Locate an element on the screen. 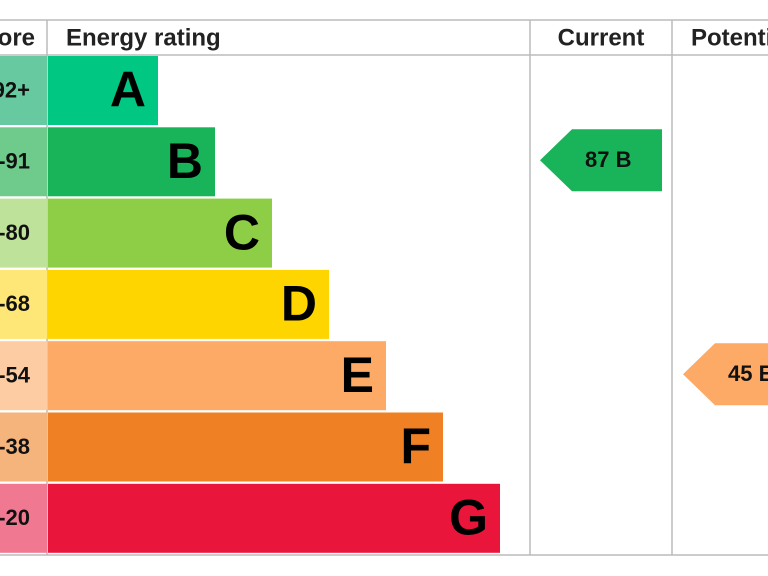 The height and width of the screenshot is (576, 768). header-score: Score is located at coordinates (17, 37).